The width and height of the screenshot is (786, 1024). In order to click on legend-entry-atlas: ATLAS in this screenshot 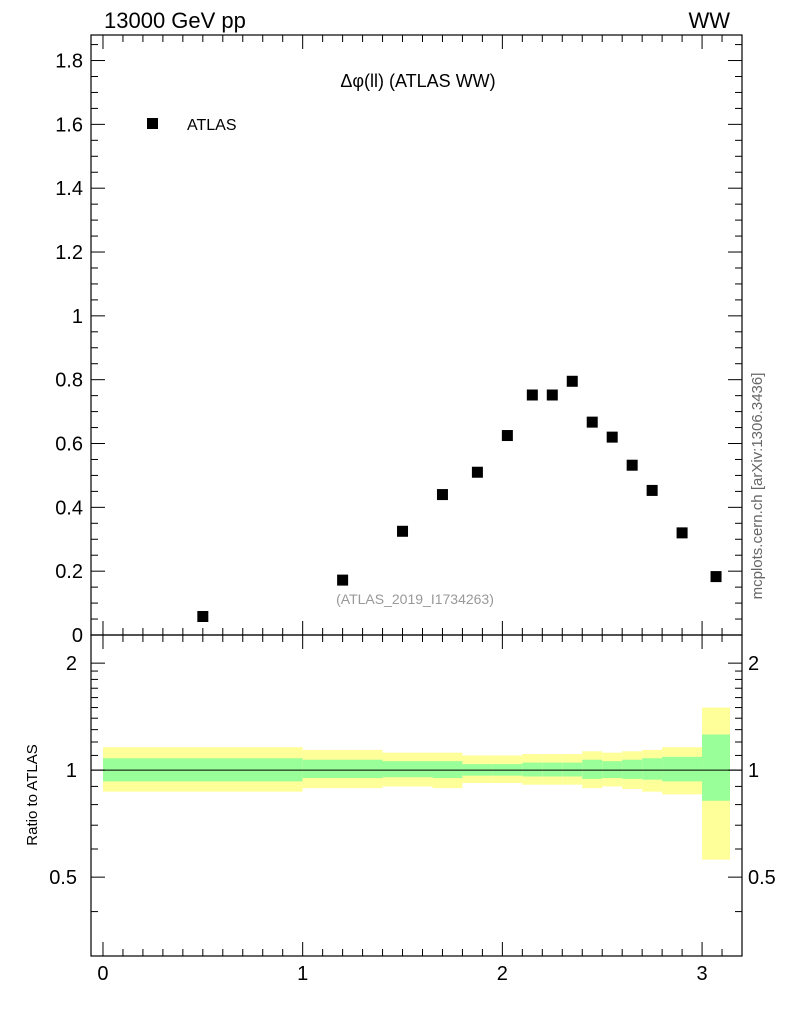, I will do `click(212, 125)`.